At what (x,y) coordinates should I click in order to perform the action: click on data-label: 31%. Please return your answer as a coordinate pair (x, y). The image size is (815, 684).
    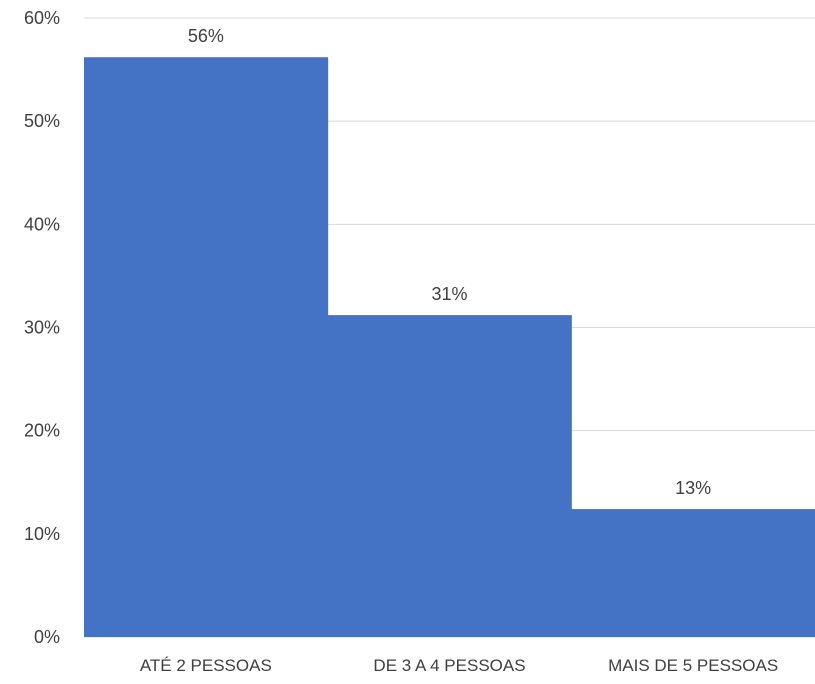
    Looking at the image, I should click on (449, 294).